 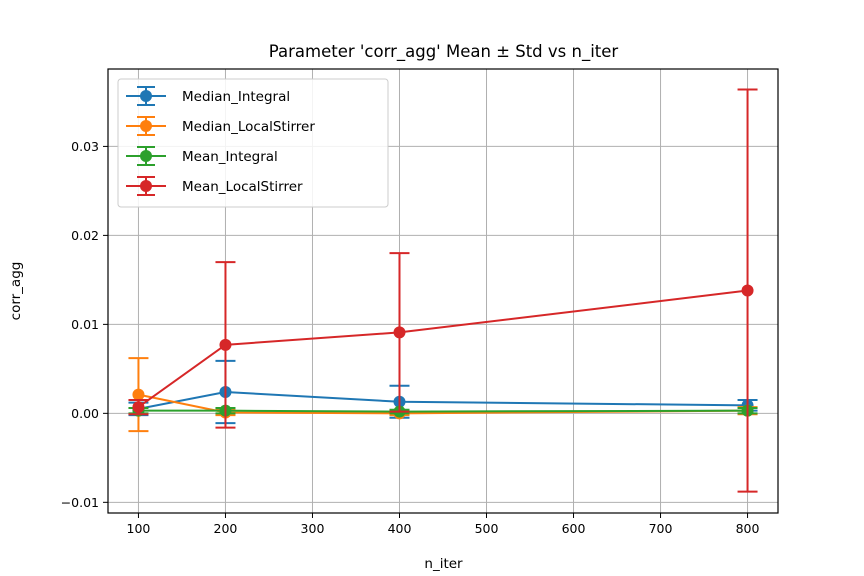 What do you see at coordinates (85, 146) in the screenshot?
I see `y-tick-label: 0.03` at bounding box center [85, 146].